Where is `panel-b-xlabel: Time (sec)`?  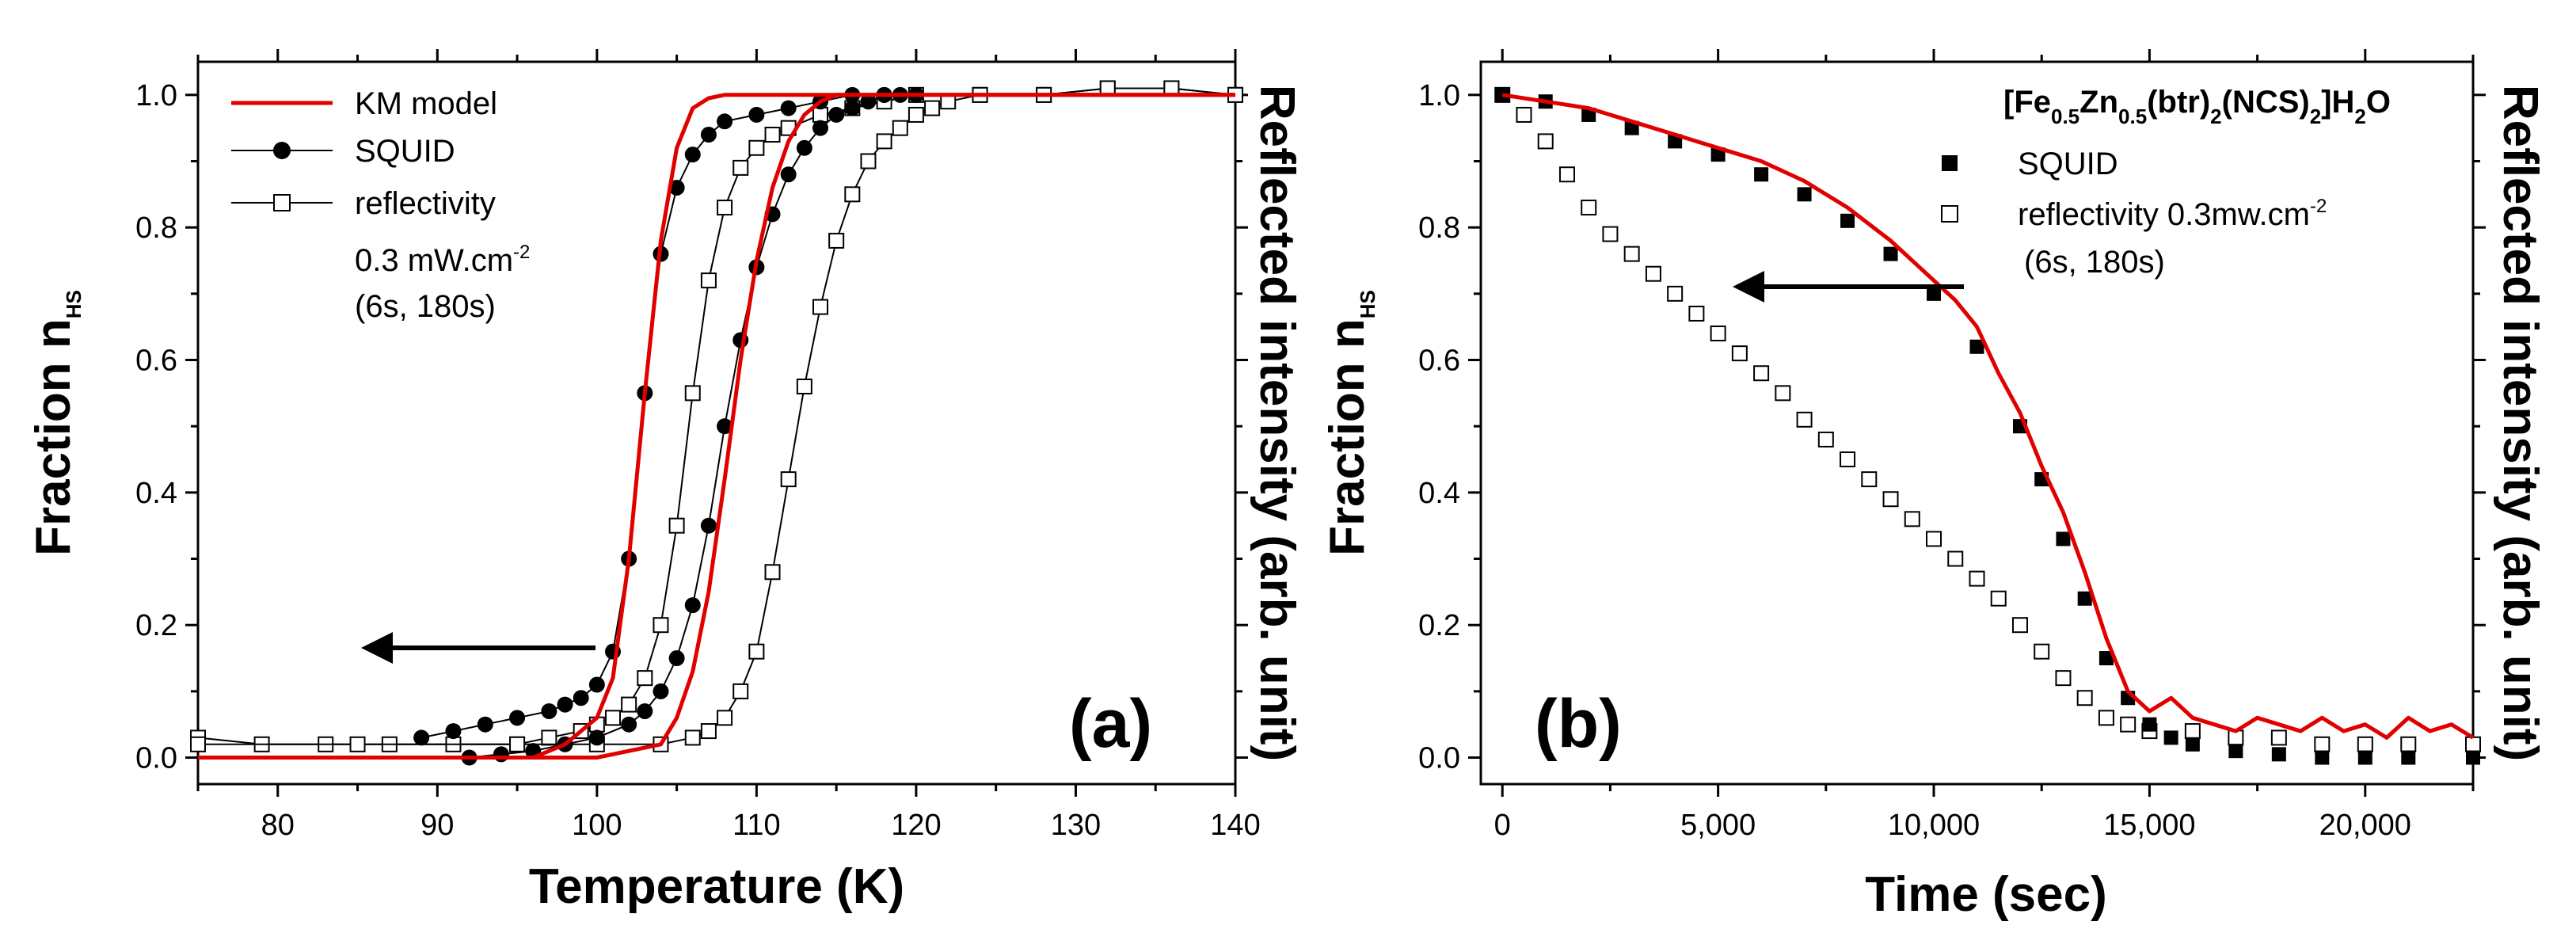 panel-b-xlabel: Time (sec) is located at coordinates (1986, 894).